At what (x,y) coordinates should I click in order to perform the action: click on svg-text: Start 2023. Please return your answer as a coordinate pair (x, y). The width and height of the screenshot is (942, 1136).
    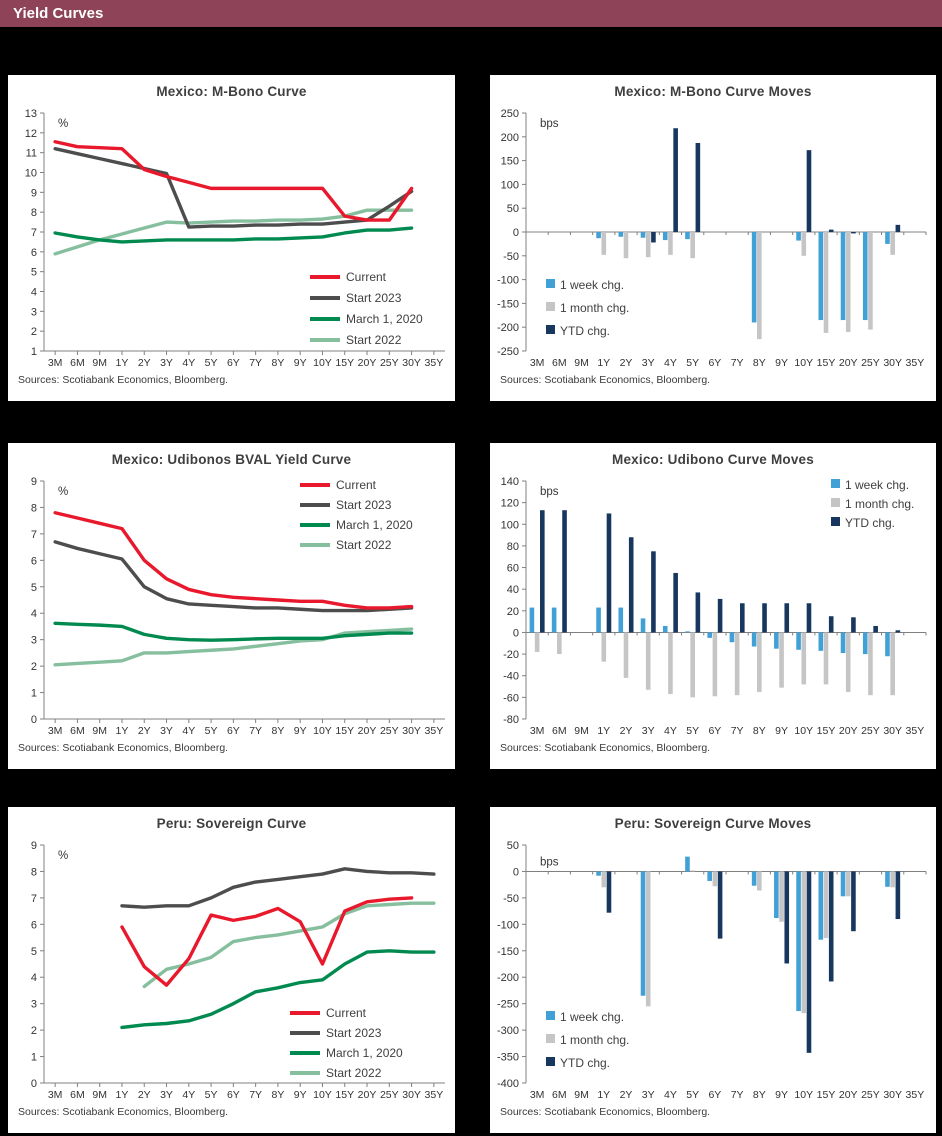
    Looking at the image, I should click on (354, 1033).